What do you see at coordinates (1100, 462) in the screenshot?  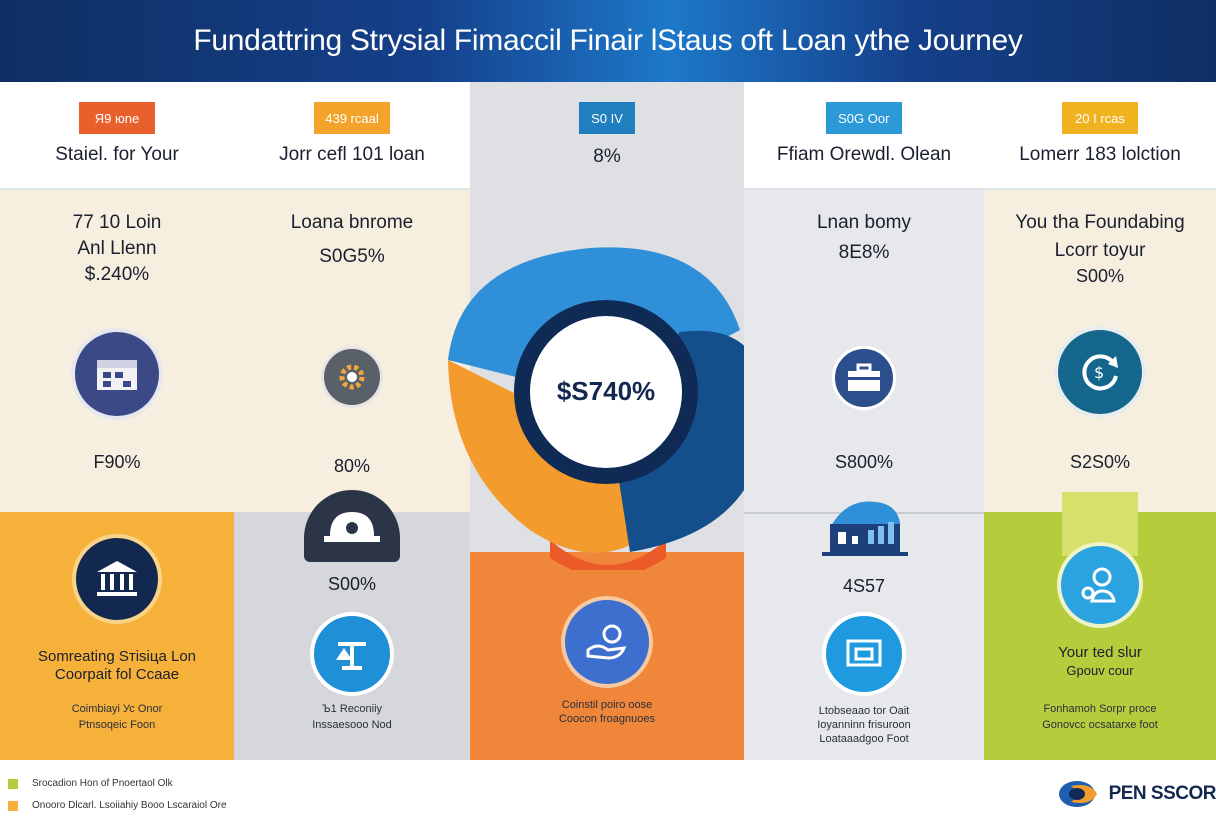 I see `column-5-percent: S2S0%` at bounding box center [1100, 462].